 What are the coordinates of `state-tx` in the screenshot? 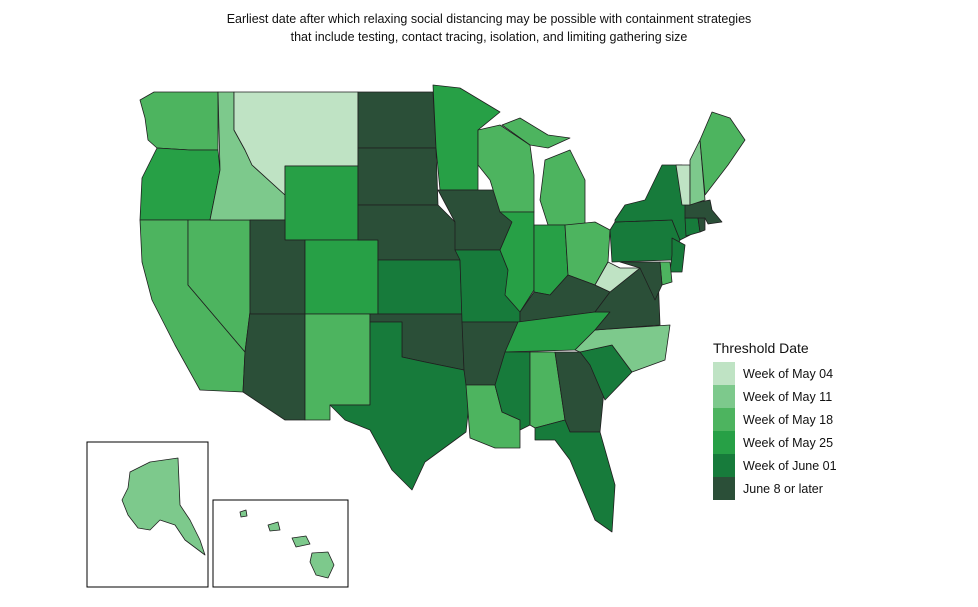 It's located at (400, 406).